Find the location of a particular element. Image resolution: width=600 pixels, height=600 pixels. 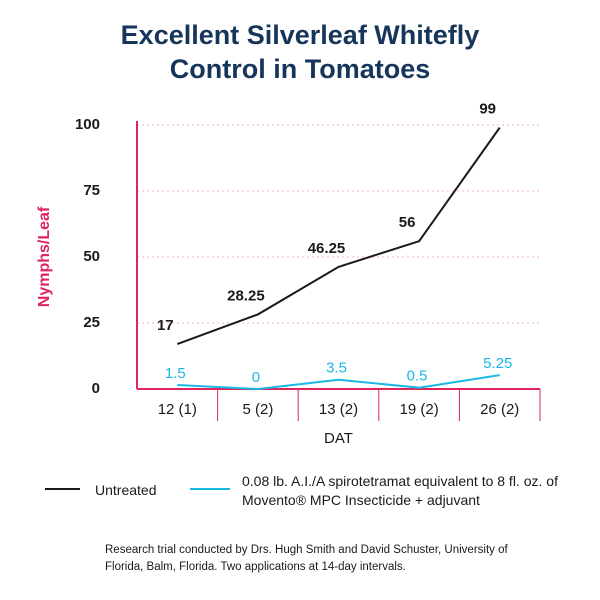

data-label: 28.25 is located at coordinates (246, 295).